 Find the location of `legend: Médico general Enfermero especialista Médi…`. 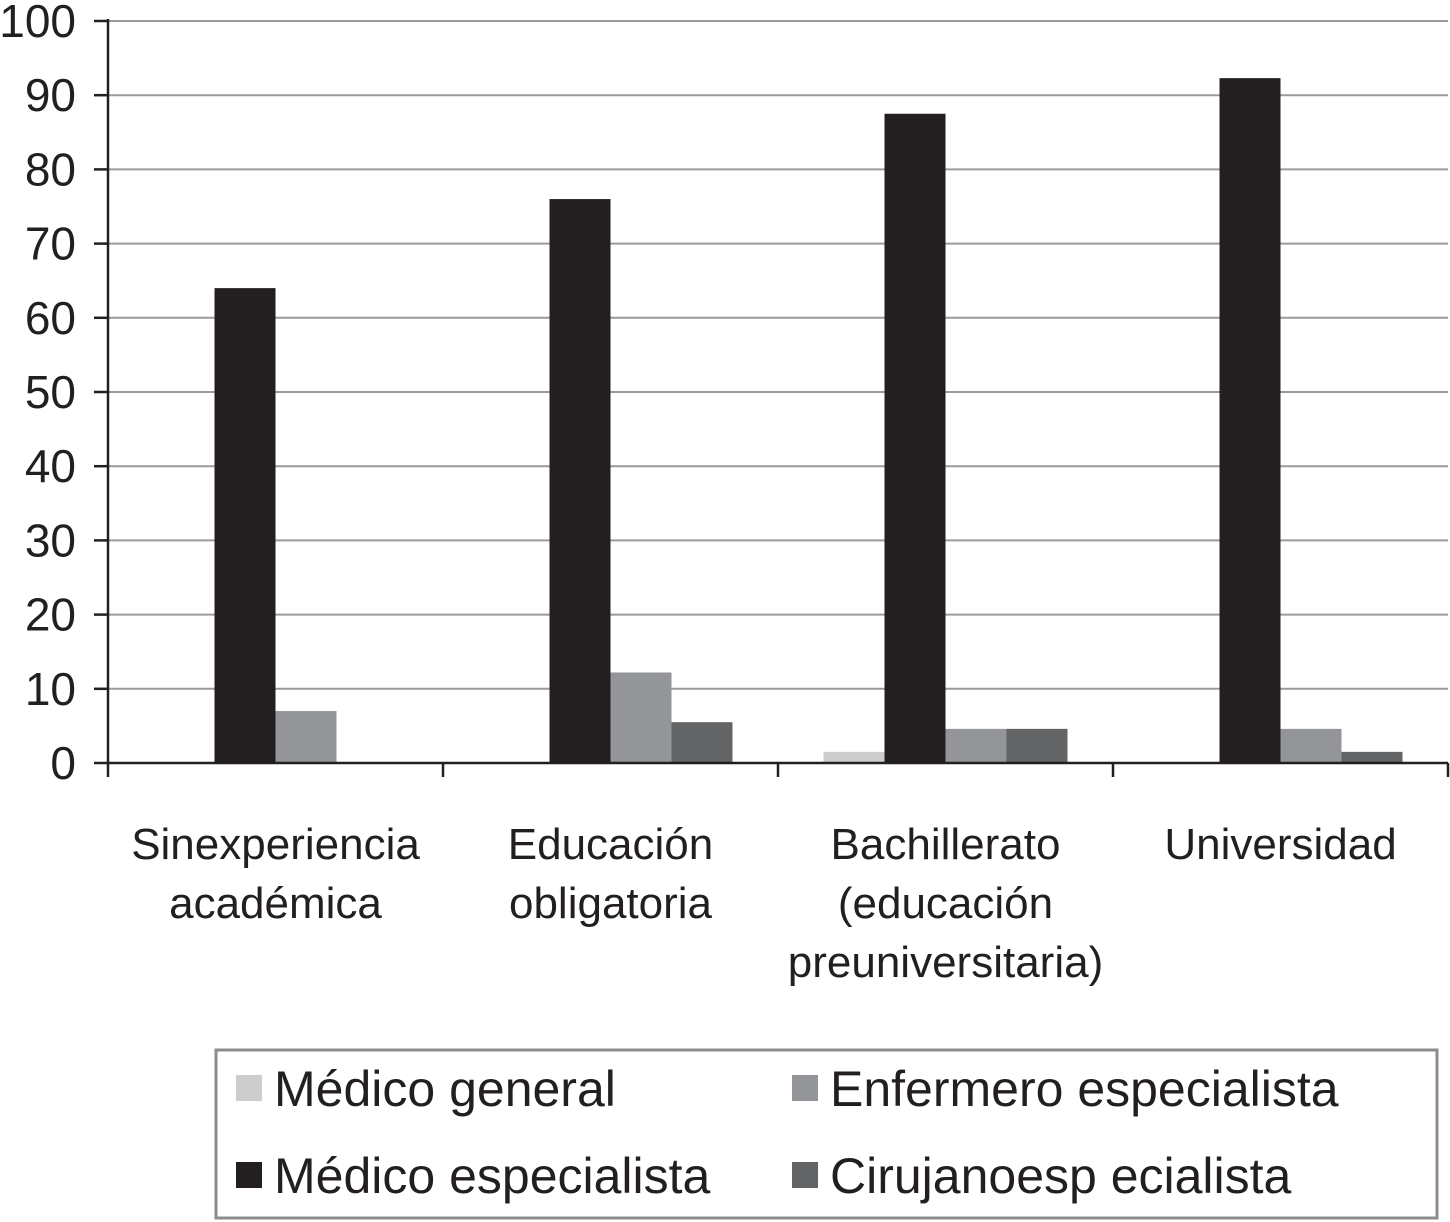

legend: Médico general Enfermero especialista Médi… is located at coordinates (826, 1134).